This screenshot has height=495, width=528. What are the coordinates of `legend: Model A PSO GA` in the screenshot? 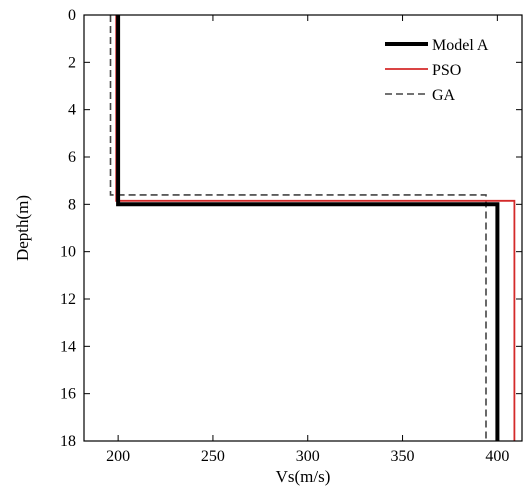 It's located at (437, 70).